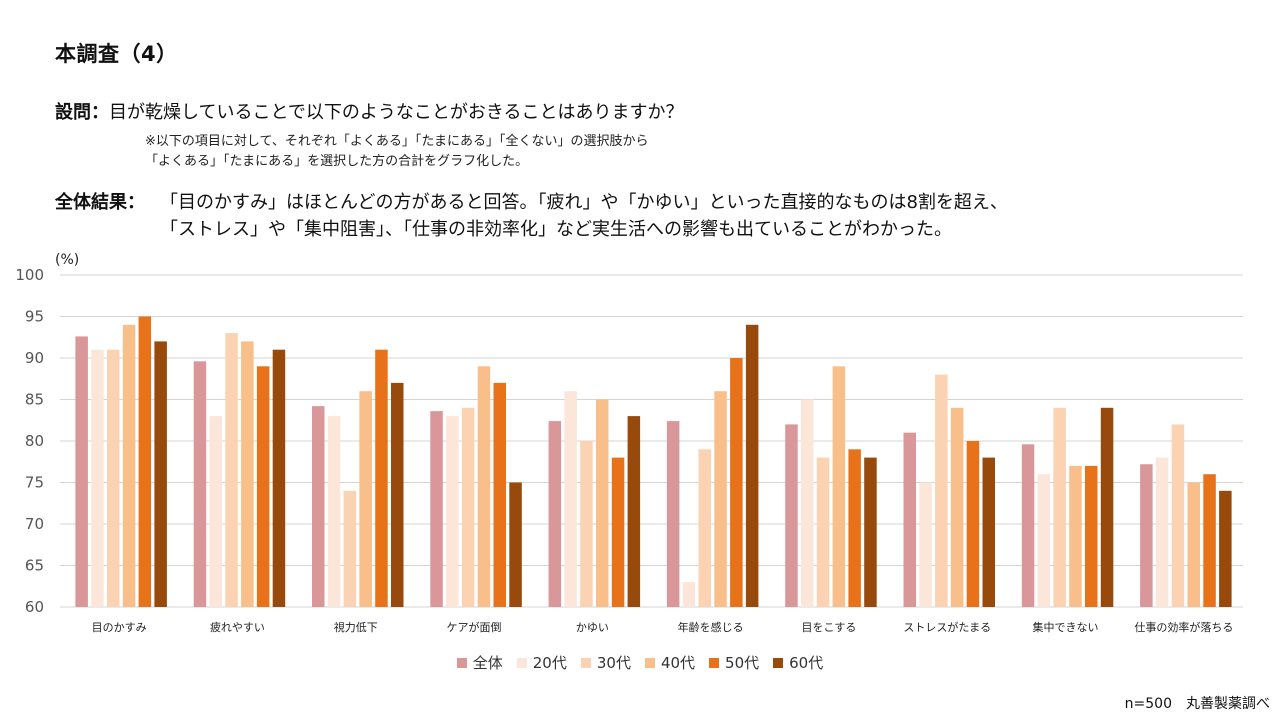  Describe the element at coordinates (436, 509) in the screenshot. I see `bar-全体-ケアが面倒` at that location.